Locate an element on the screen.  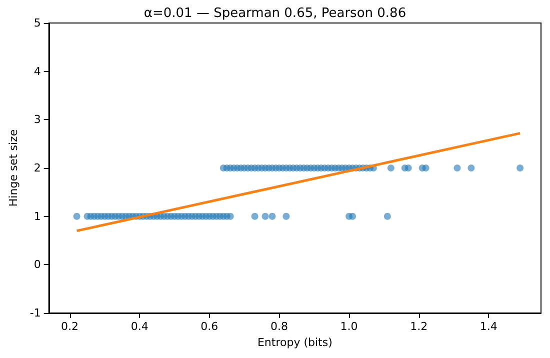
y-tick-label: 5 is located at coordinates (37, 23).